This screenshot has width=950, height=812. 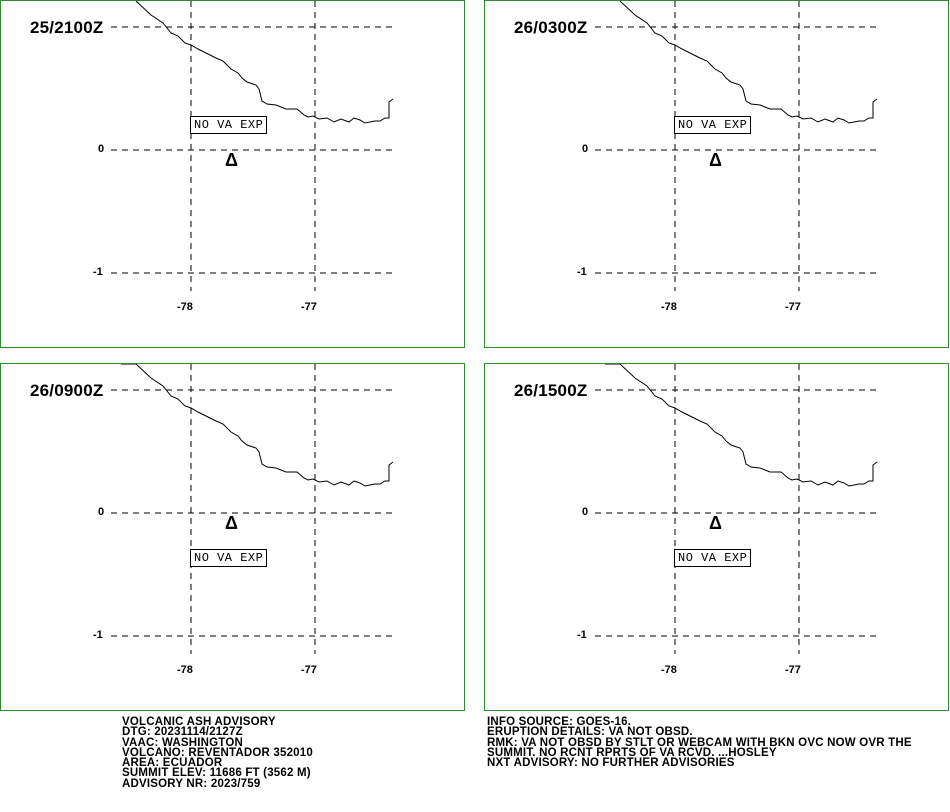 I want to click on advisory-volcano: VOLCANO: REVENTADOR 352010, so click(x=217, y=752).